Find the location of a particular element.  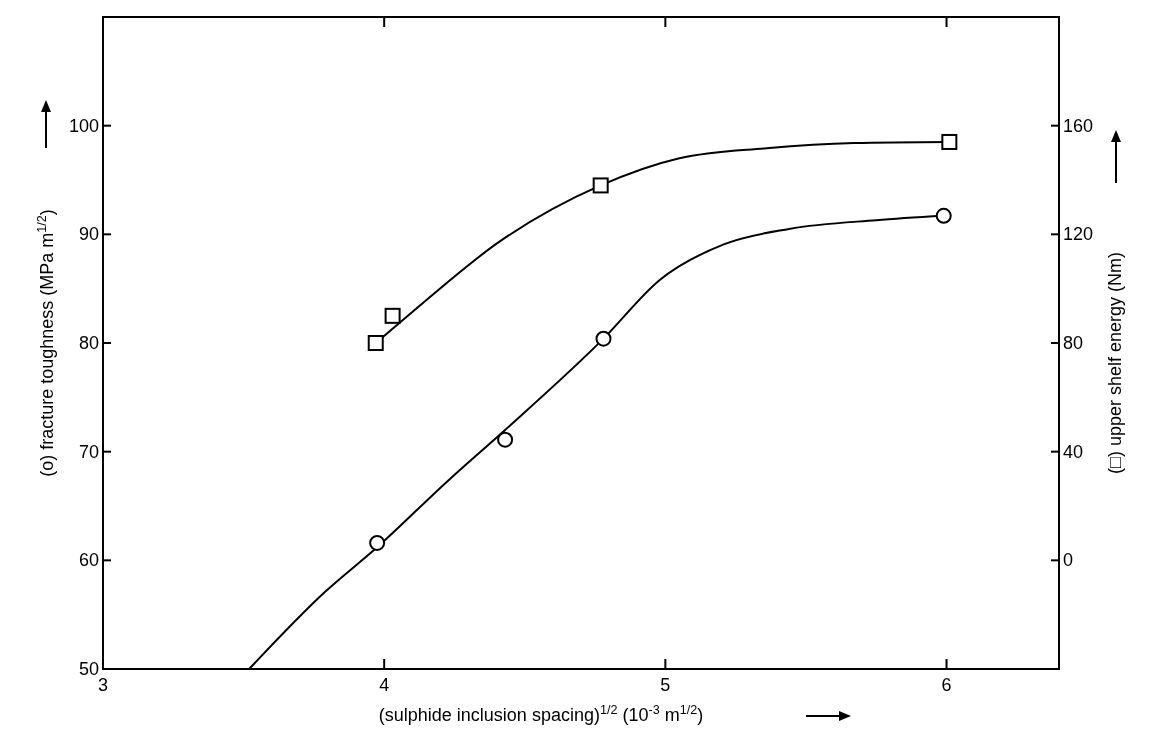

y2-axis-title: (□) upper shelf energy (Nm) is located at coordinates (1115, 363).